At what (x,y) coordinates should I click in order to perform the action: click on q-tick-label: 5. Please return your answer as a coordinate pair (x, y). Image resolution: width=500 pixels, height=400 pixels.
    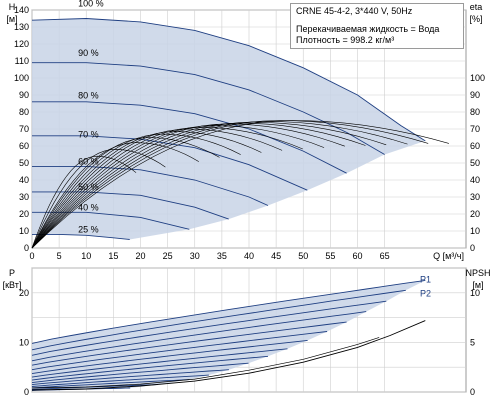
    Looking at the image, I should click on (59, 256).